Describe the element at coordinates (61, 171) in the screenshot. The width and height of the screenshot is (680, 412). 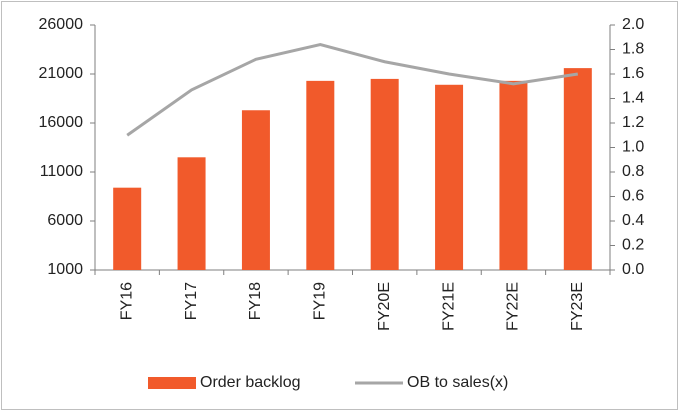
I see `y-tick-label: 11000` at that location.